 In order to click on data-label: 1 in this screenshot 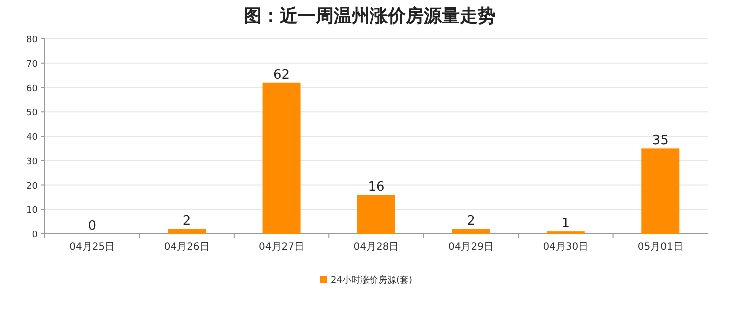, I will do `click(566, 224)`.